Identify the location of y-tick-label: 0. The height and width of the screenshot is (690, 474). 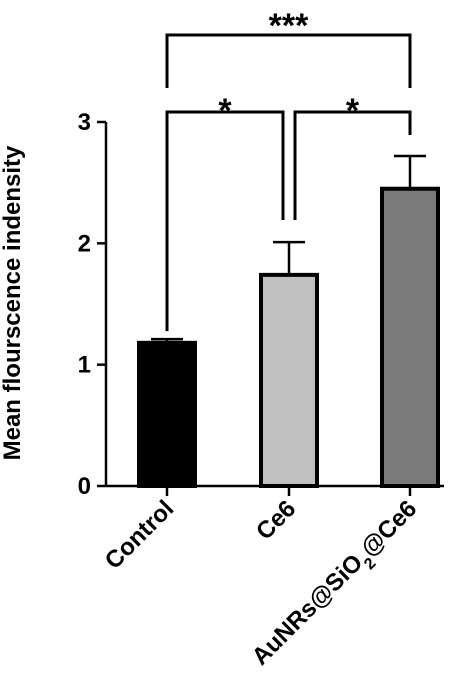
(84, 486).